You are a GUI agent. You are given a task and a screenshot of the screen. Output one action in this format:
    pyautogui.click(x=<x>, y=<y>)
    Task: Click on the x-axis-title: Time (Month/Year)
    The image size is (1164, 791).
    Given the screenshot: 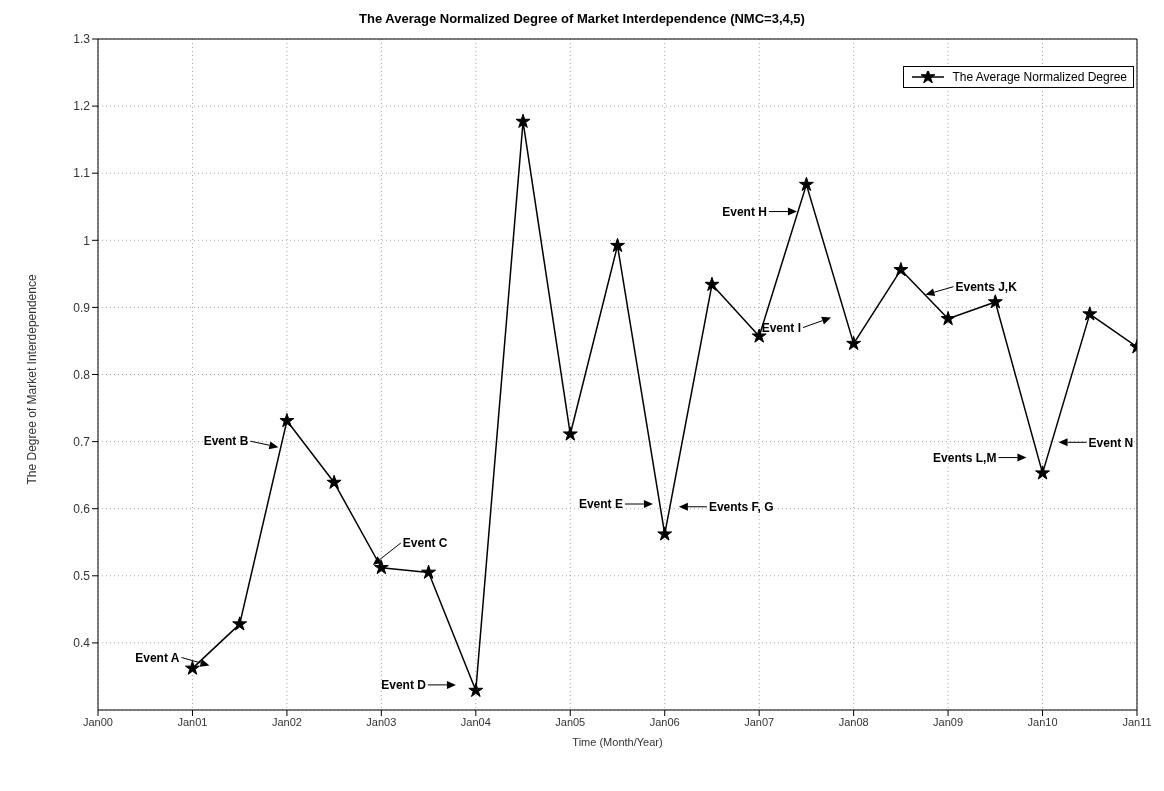 What is the action you would take?
    pyautogui.click(x=617, y=742)
    